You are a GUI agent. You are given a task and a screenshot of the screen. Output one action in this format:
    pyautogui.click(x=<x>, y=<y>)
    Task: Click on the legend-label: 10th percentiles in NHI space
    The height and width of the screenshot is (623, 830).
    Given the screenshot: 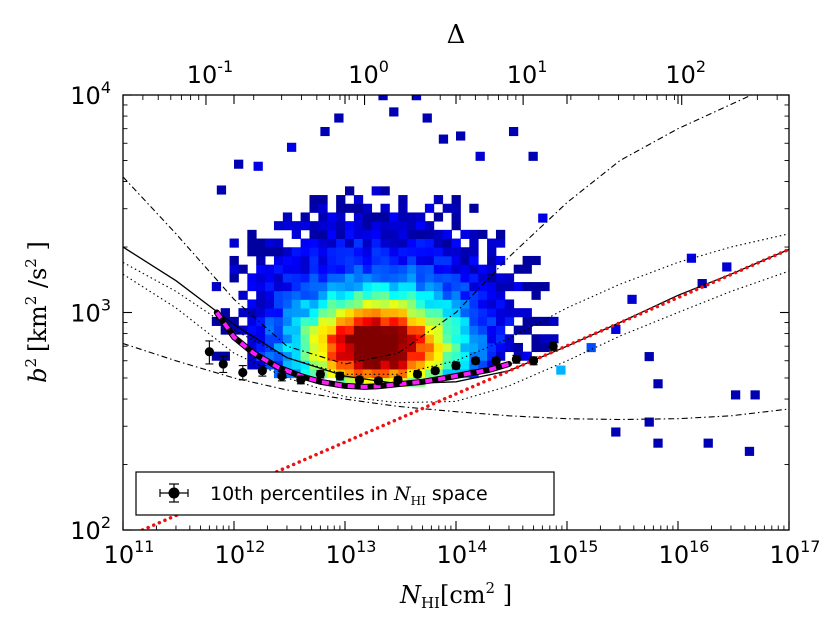 What is the action you would take?
    pyautogui.click(x=349, y=495)
    